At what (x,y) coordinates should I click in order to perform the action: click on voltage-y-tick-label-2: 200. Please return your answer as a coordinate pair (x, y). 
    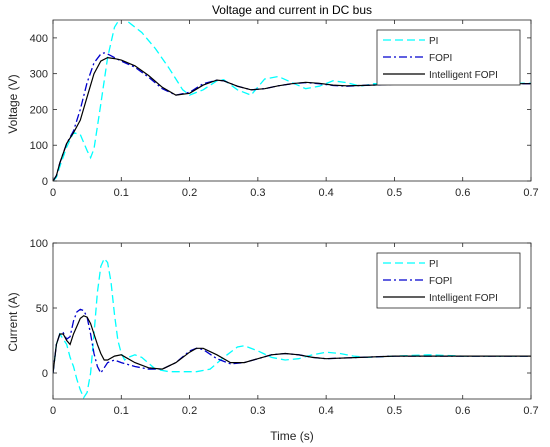
    Looking at the image, I should click on (39, 110).